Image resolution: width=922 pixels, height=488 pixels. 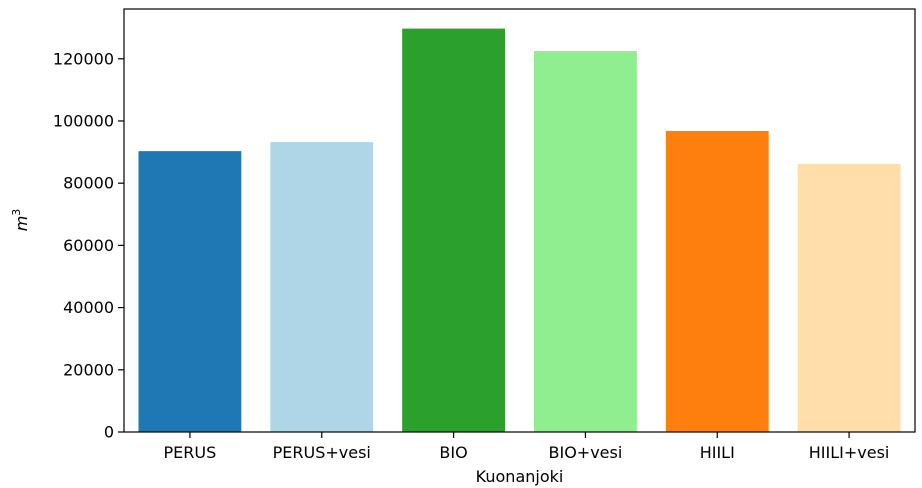 I want to click on x-tick-label: PERUS+vesi, so click(x=322, y=452).